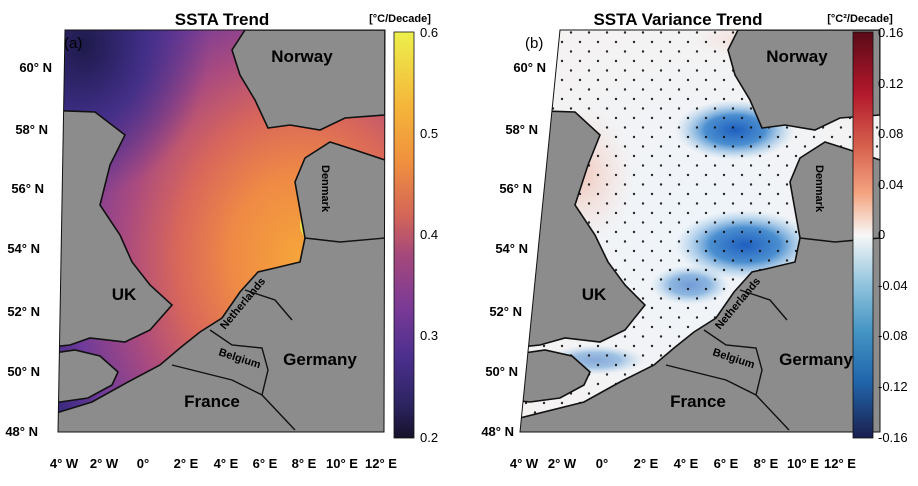 This screenshot has width=918, height=486. Describe the element at coordinates (893, 386) in the screenshot. I see `colorbar-b-tick-7: -0.12` at that location.